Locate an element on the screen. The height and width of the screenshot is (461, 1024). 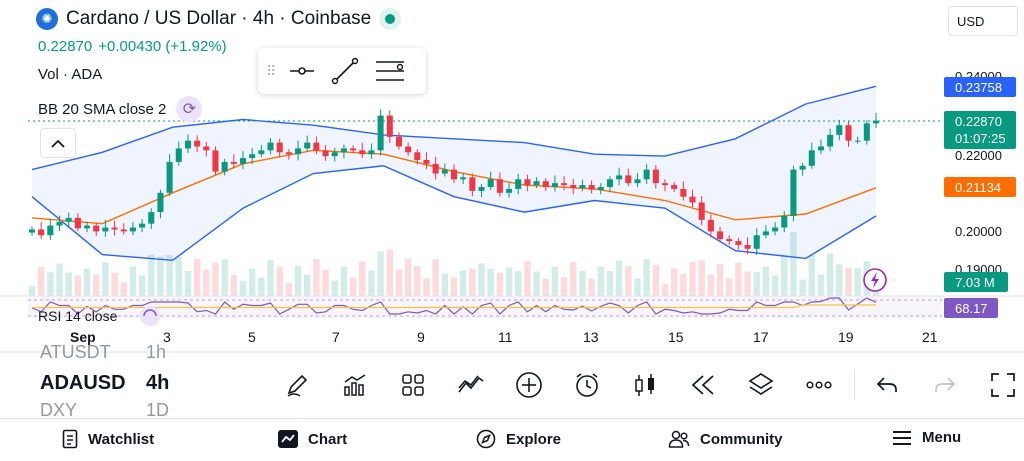
symbol-current: ADAUSD is located at coordinates (83, 383).